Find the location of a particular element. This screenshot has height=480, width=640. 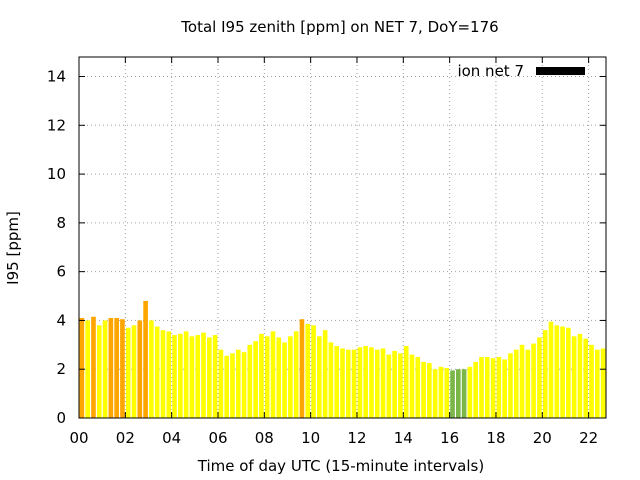

legend: ion net 7 is located at coordinates (521, 71).